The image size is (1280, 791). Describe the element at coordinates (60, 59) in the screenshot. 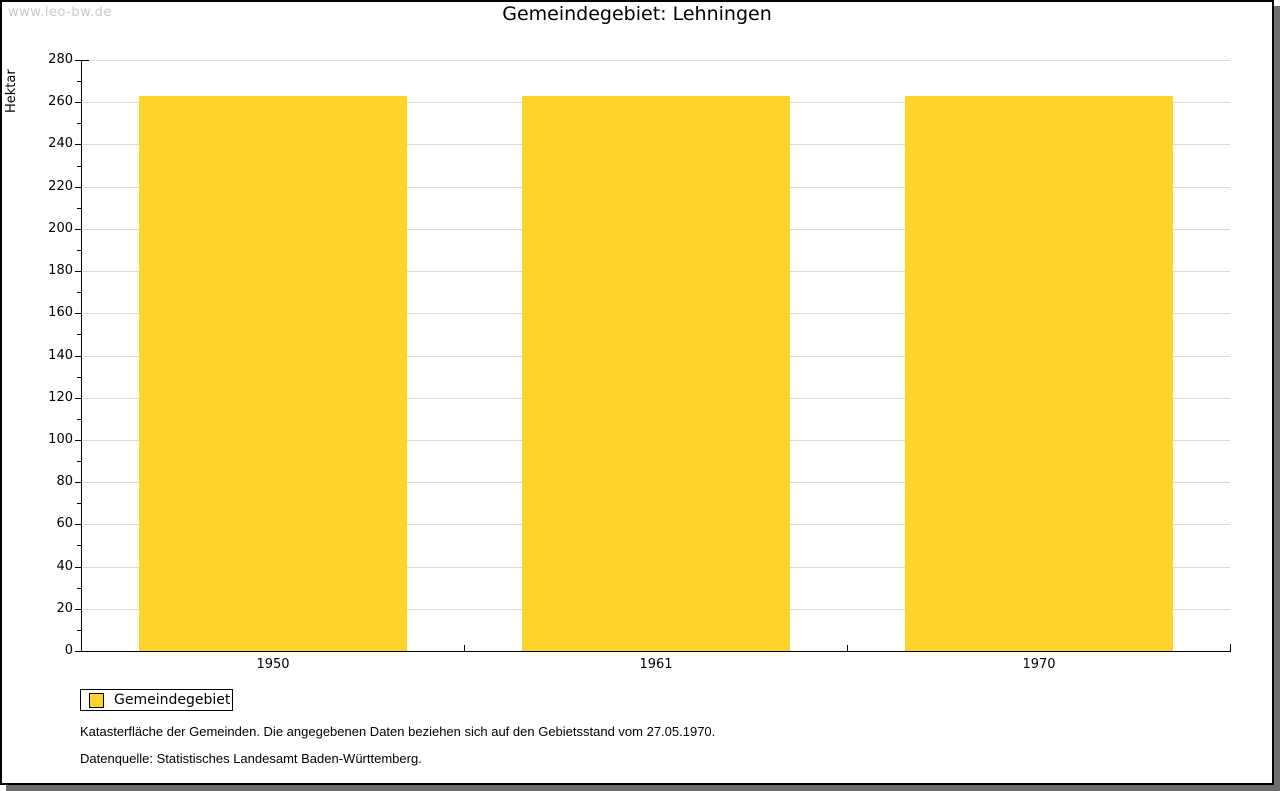

I see `y-tick-label: 280` at that location.